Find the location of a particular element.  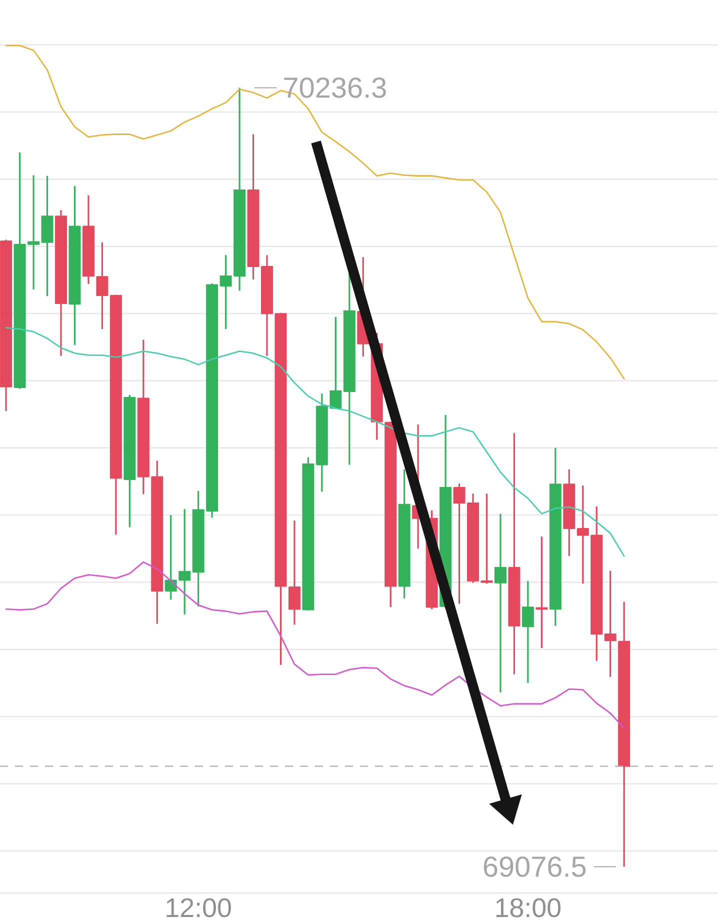

x-tick-label: 12:00 is located at coordinates (198, 908).